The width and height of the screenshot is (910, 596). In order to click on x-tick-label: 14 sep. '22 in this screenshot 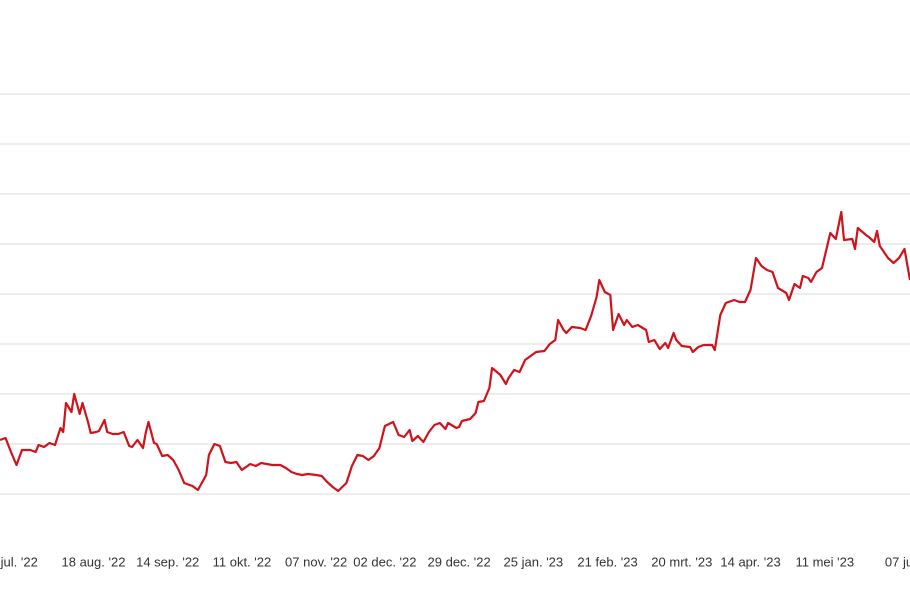, I will do `click(167, 561)`.